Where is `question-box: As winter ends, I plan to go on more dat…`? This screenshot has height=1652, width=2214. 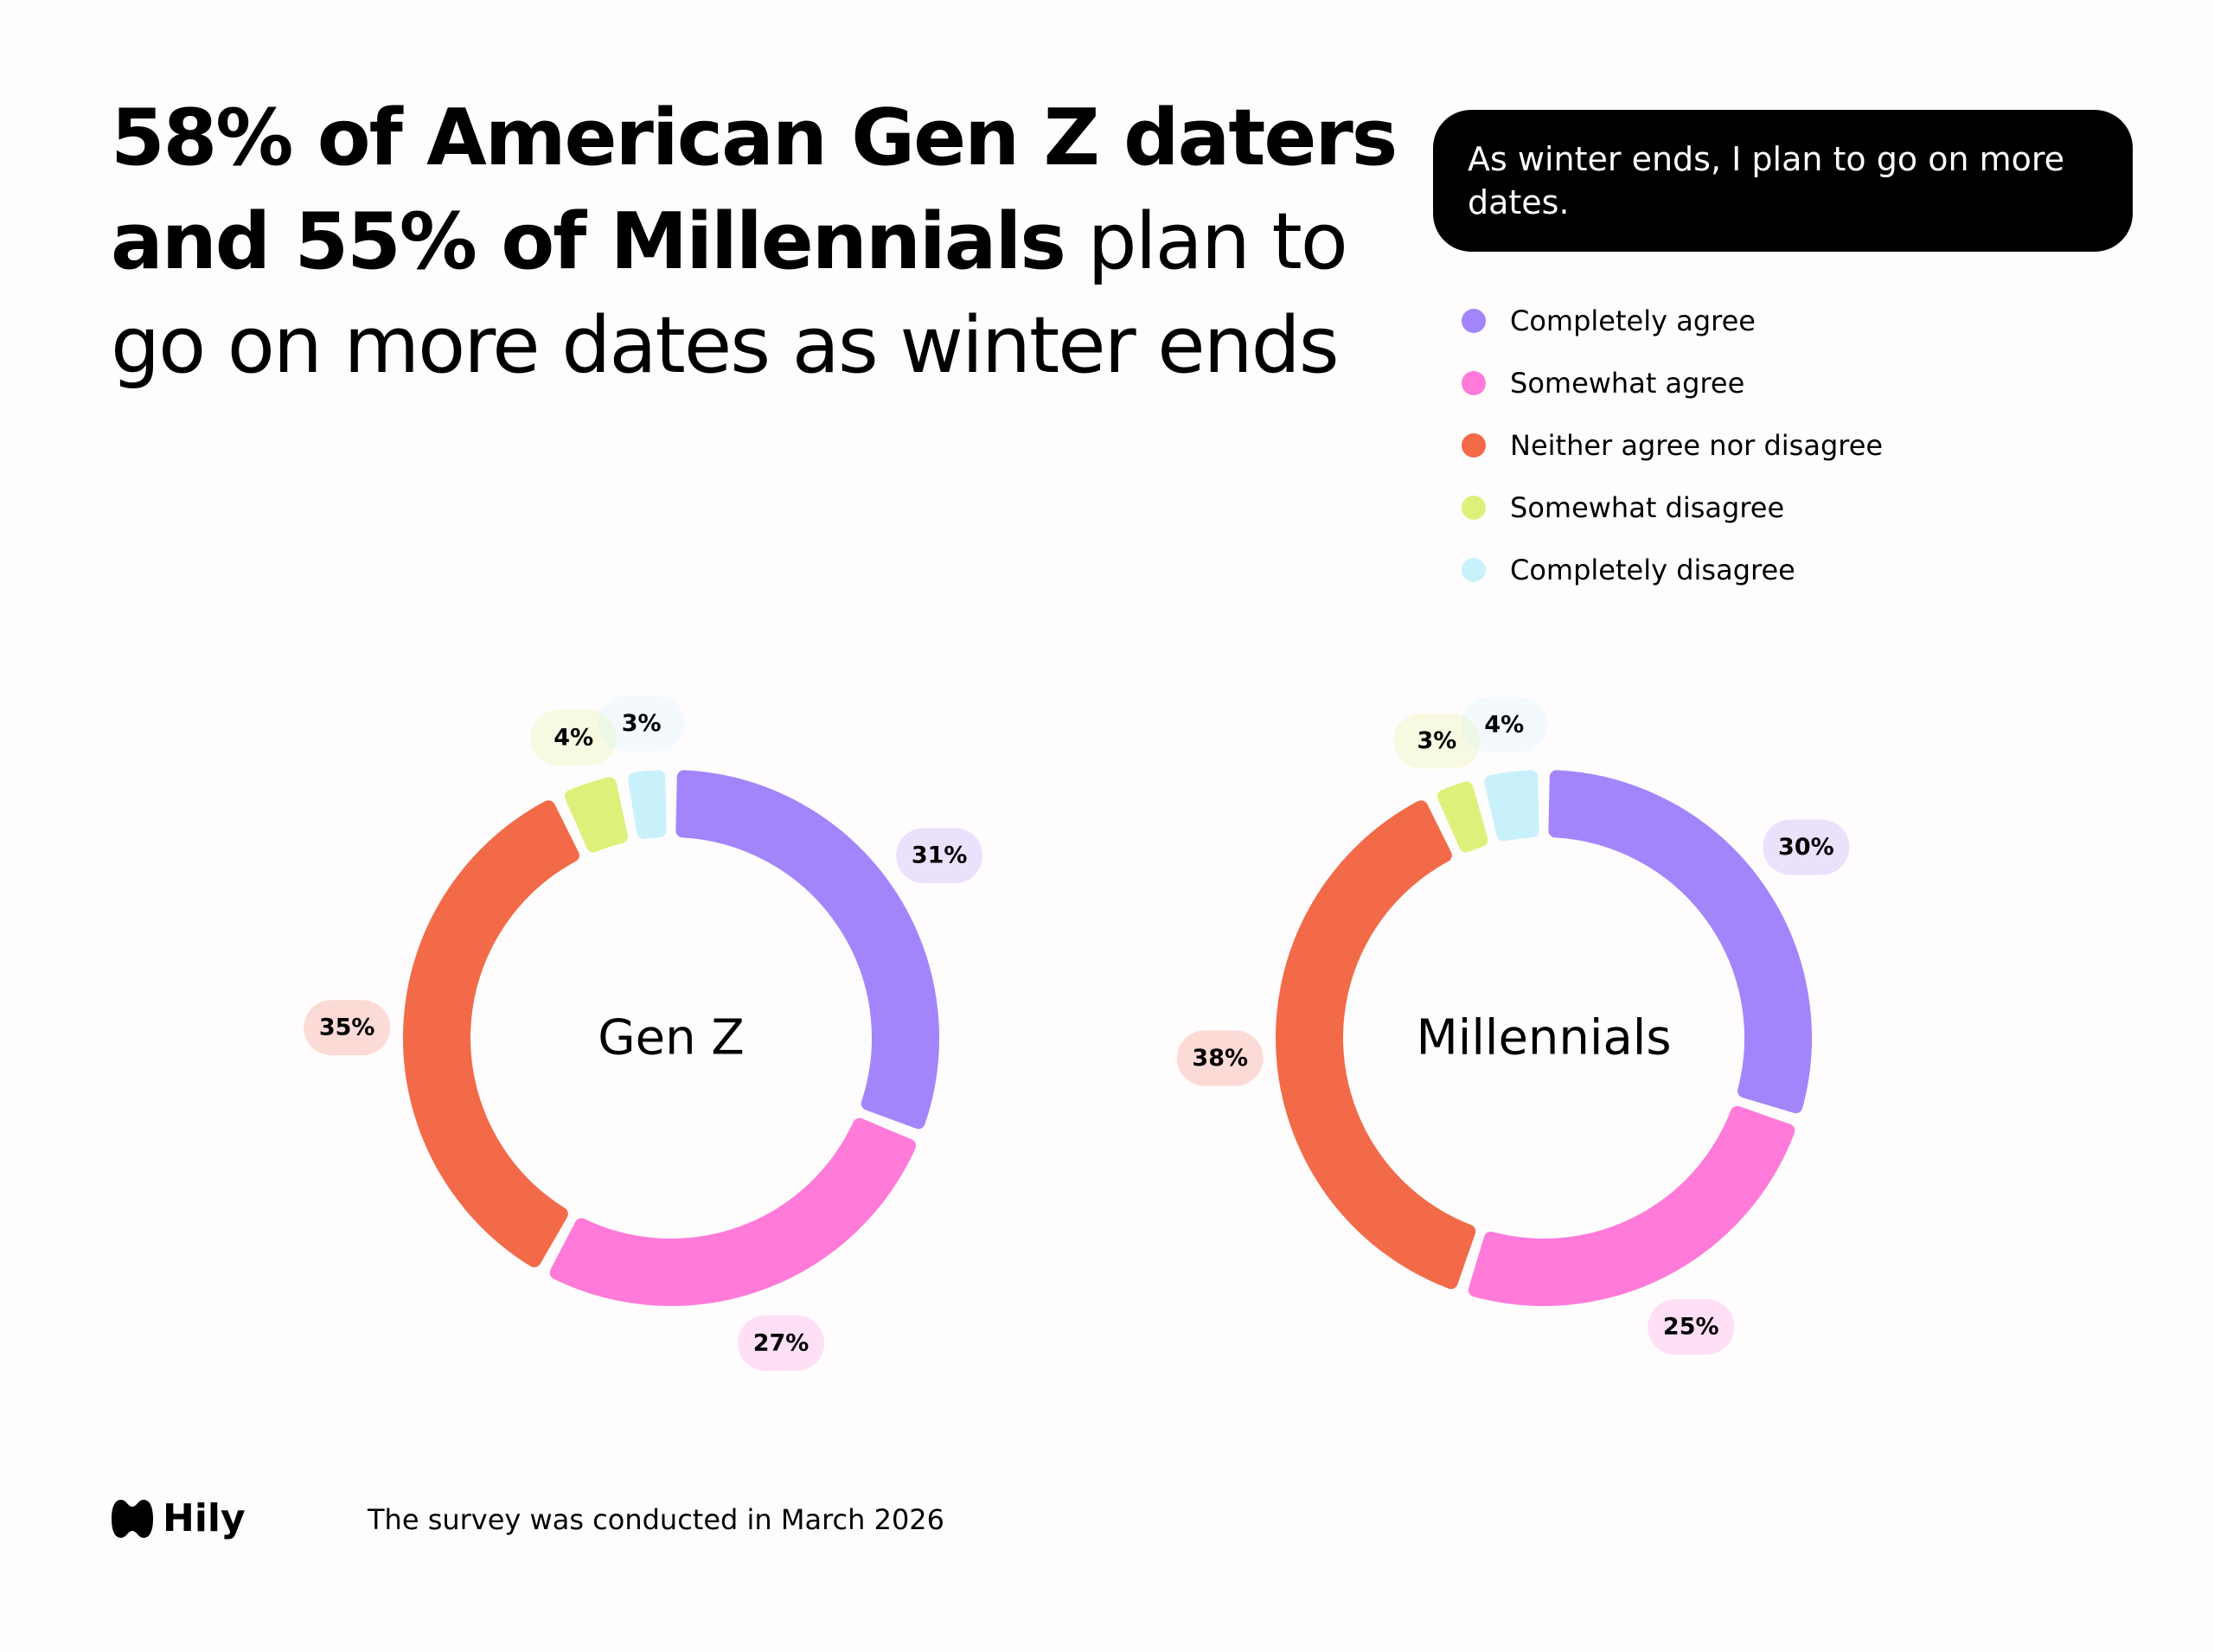
question-box: As winter ends, I plan to go on more dat… is located at coordinates (1783, 181).